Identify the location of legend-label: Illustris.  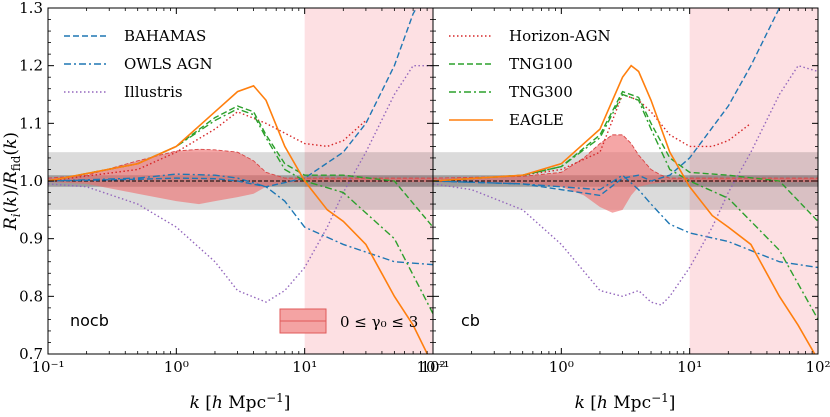
(153, 92).